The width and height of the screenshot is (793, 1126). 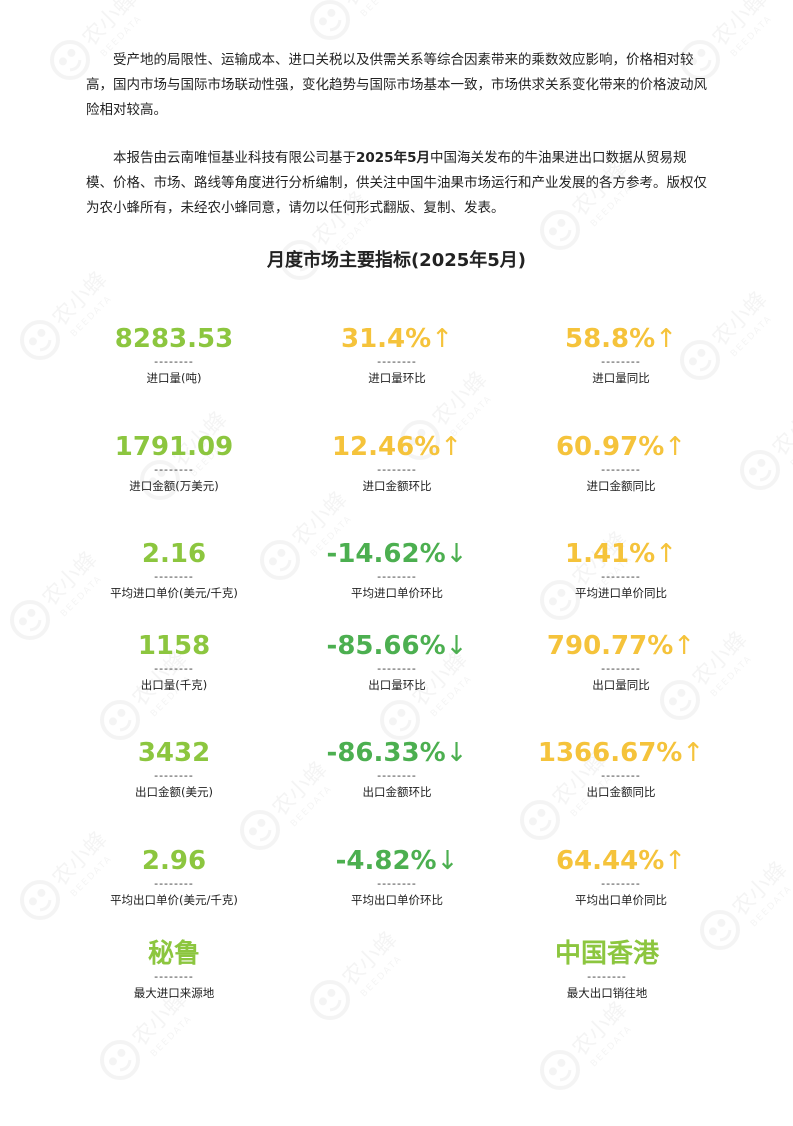 I want to click on metric-6-3: 64.44%↑ -------- 平均出口单价同比, so click(x=621, y=877).